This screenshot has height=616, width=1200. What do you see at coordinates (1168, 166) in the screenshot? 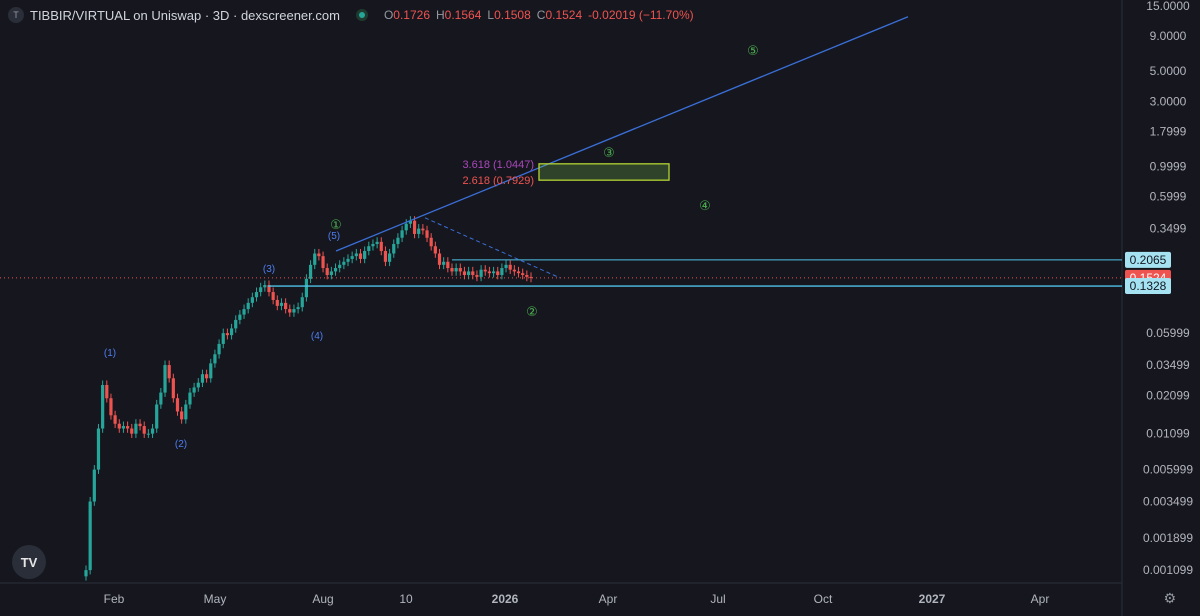
I see `y-tick-label: 0.9999` at bounding box center [1168, 166].